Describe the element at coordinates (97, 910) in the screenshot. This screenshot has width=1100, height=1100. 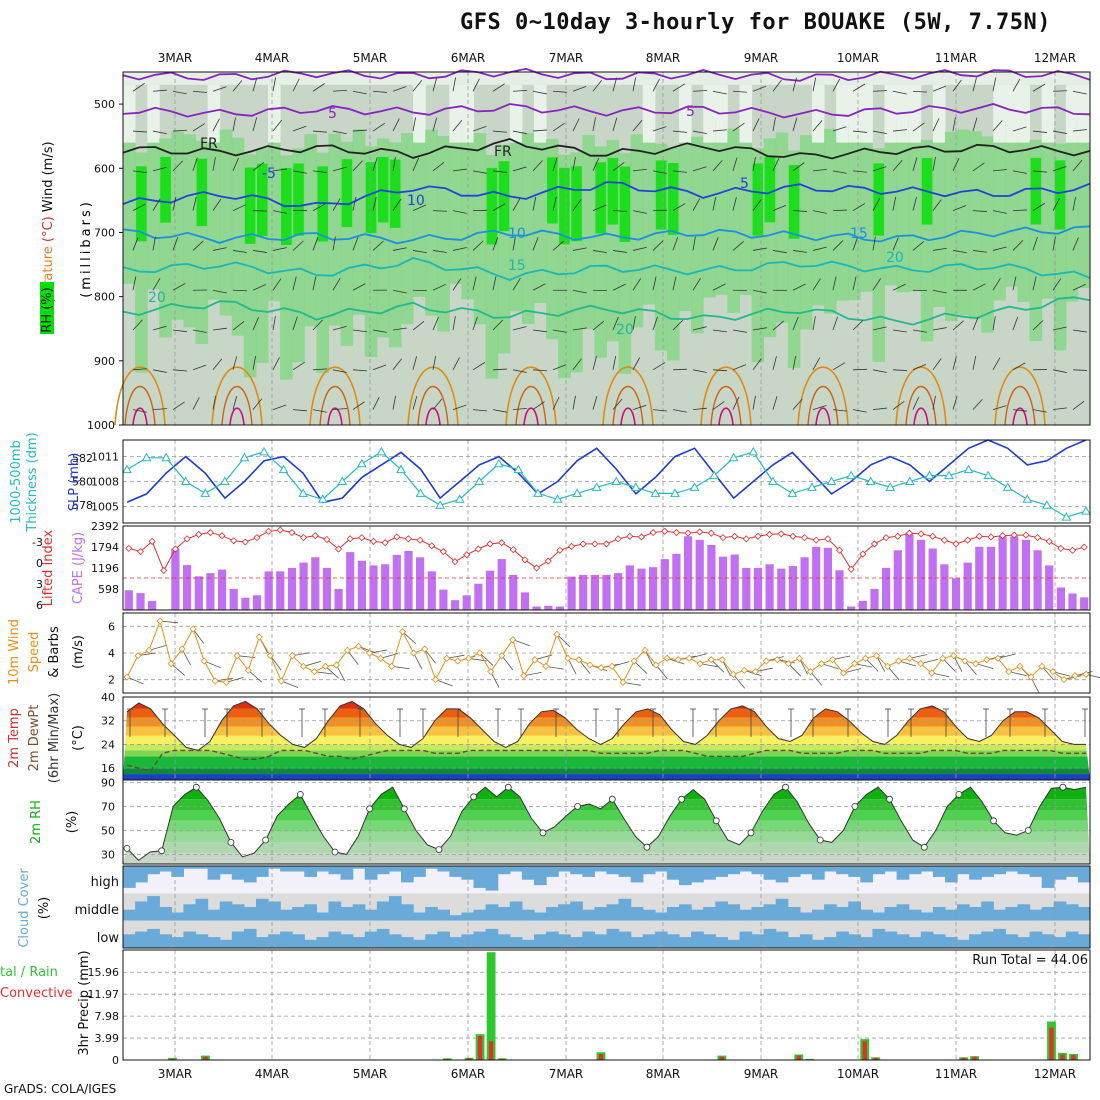
I see `cloud-middle-label: middle` at that location.